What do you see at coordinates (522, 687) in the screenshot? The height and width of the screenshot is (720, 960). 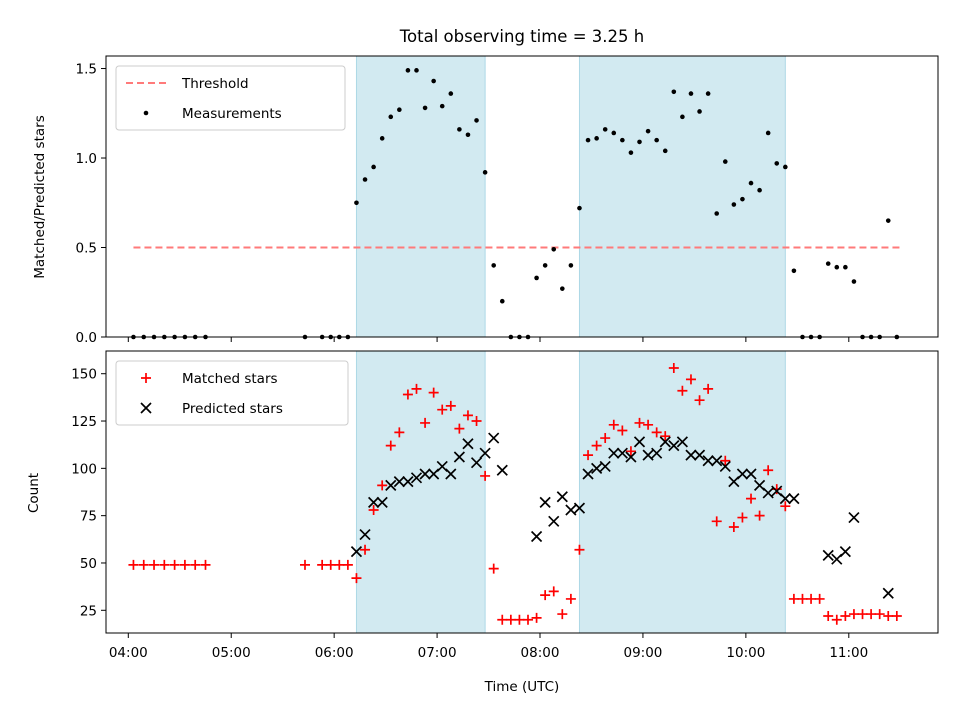 I see `x-axis-label: Time (UTC)` at bounding box center [522, 687].